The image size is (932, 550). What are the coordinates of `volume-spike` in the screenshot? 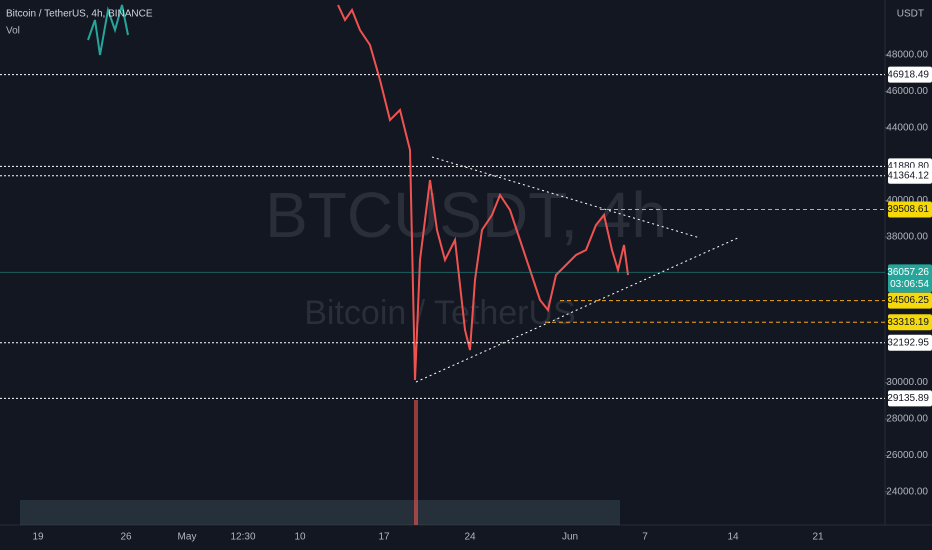 It's located at (416, 462).